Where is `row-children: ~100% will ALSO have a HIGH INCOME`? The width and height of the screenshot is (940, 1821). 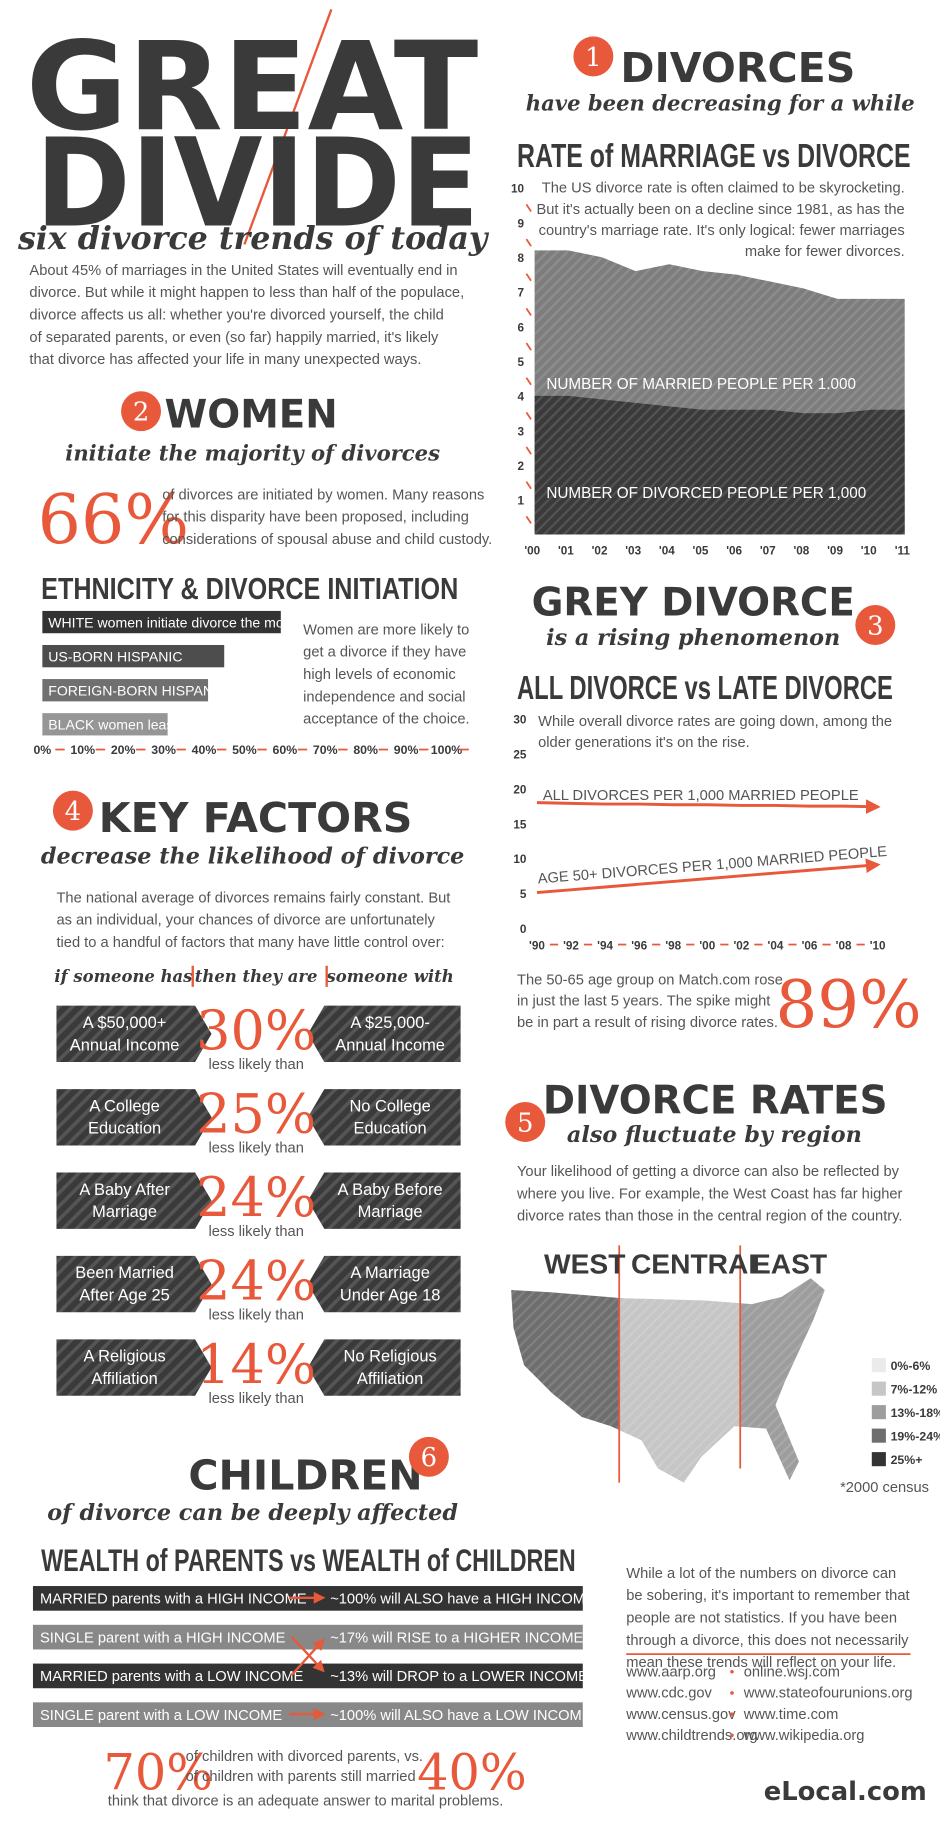 row-children: ~100% will ALSO have a HIGH INCOME is located at coordinates (462, 1600).